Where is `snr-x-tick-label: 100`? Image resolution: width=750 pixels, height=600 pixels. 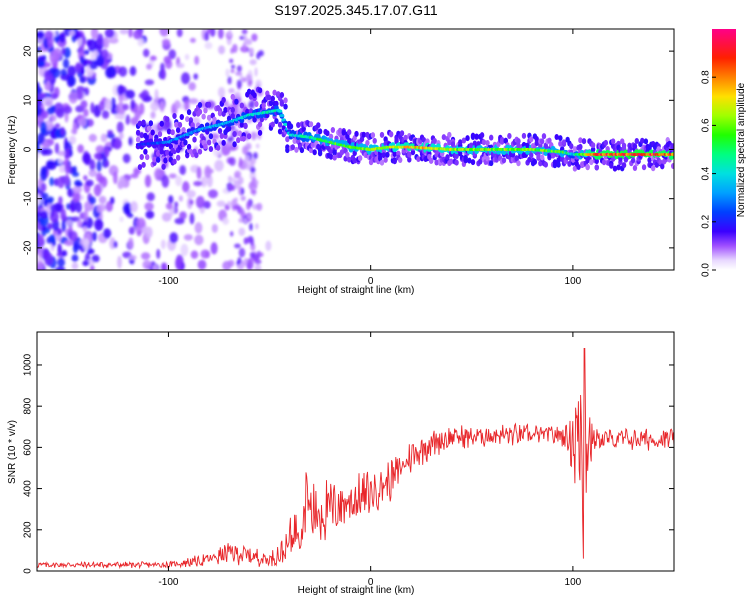
snr-x-tick-label: 100 is located at coordinates (573, 582).